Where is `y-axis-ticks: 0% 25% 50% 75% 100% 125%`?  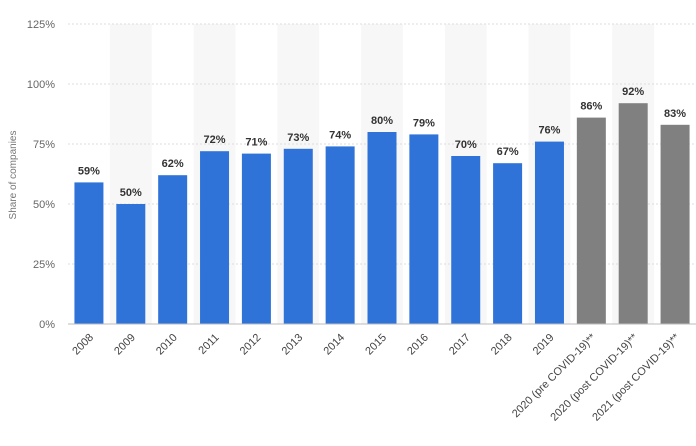 y-axis-ticks: 0% 25% 50% 75% 100% 125% is located at coordinates (41, 175).